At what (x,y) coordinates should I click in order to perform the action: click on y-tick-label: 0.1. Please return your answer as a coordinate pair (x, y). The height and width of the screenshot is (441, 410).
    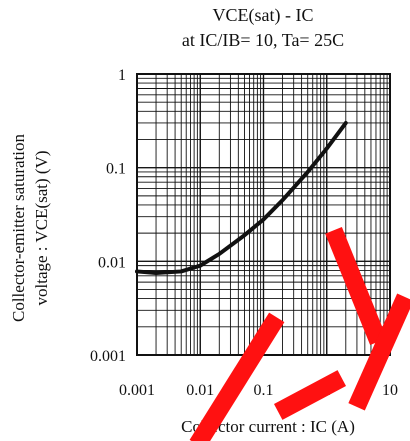
    Looking at the image, I should click on (116, 169).